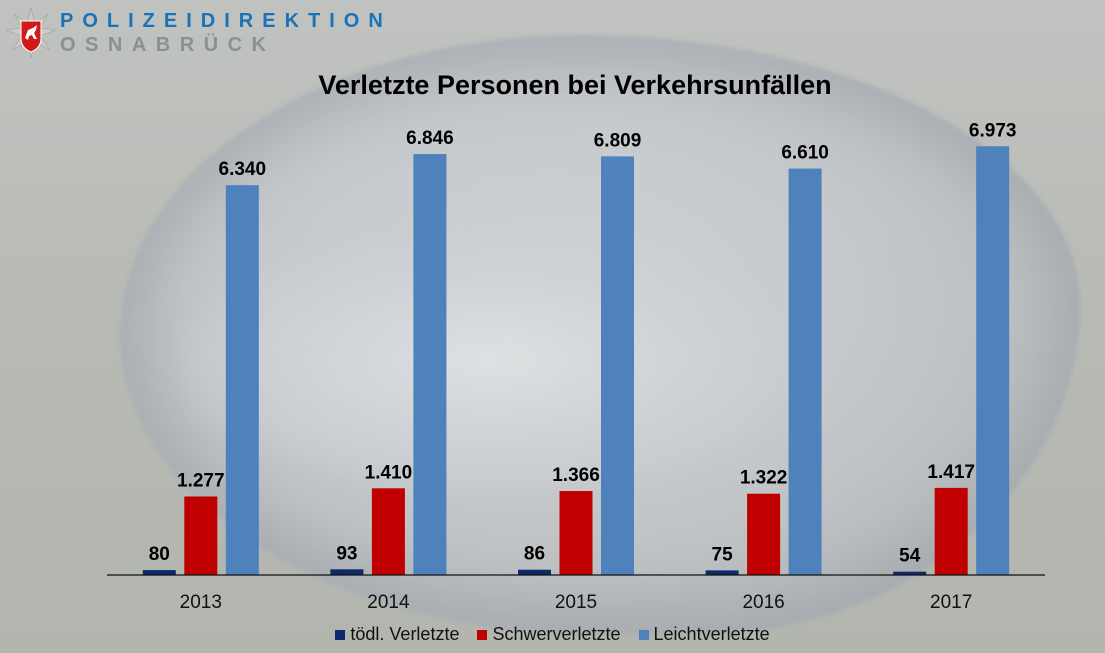 The height and width of the screenshot is (653, 1105). I want to click on x-tick-label: 2017, so click(951, 602).